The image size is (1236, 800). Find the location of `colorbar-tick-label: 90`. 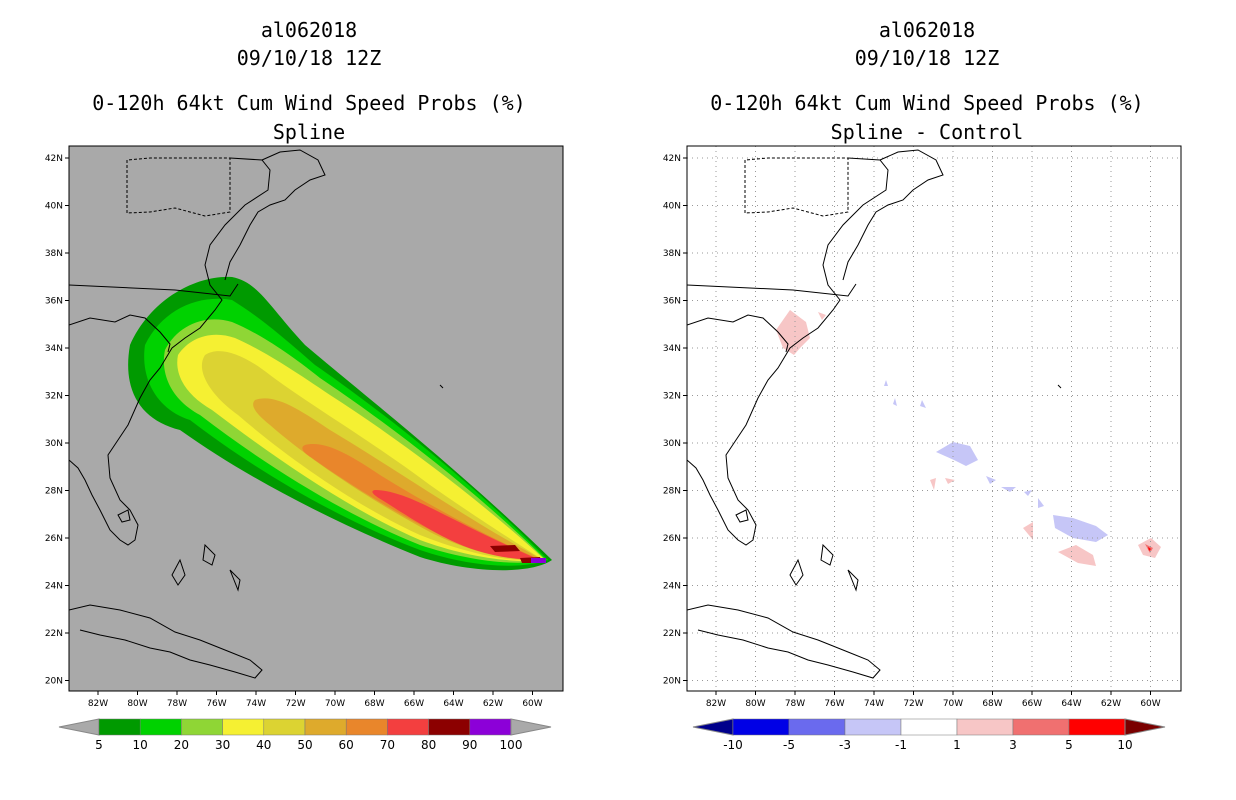

colorbar-tick-label: 90 is located at coordinates (469, 745).